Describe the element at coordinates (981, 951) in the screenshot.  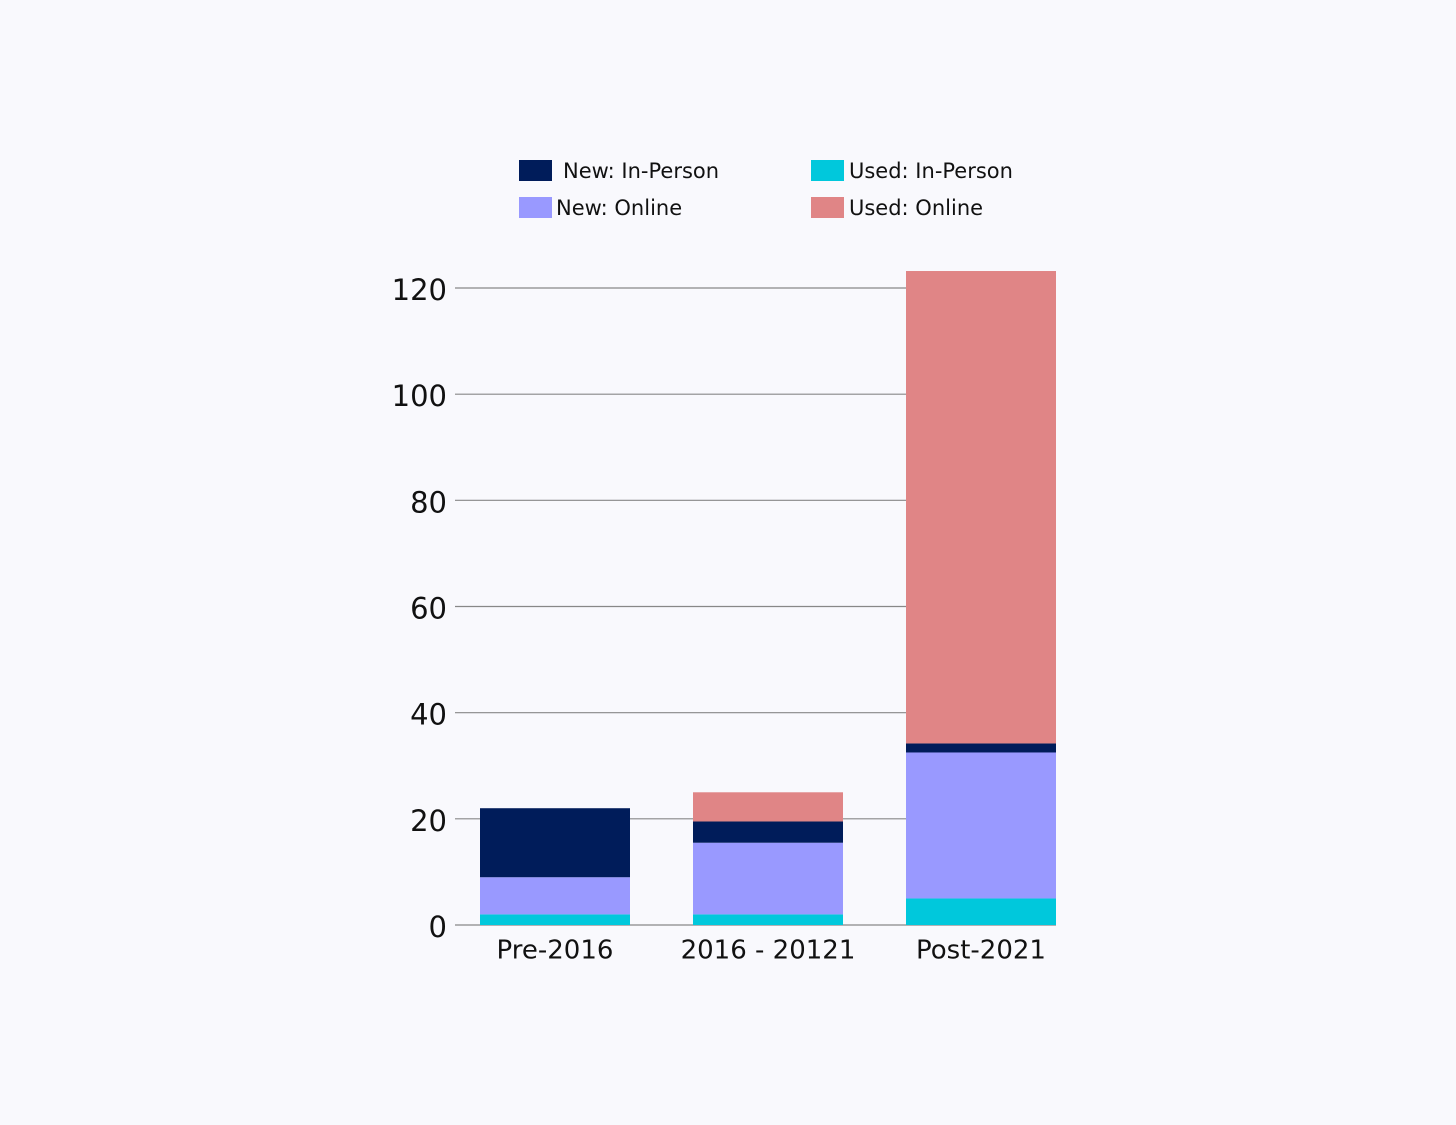
I see `x-tick-label: Post-2021` at that location.